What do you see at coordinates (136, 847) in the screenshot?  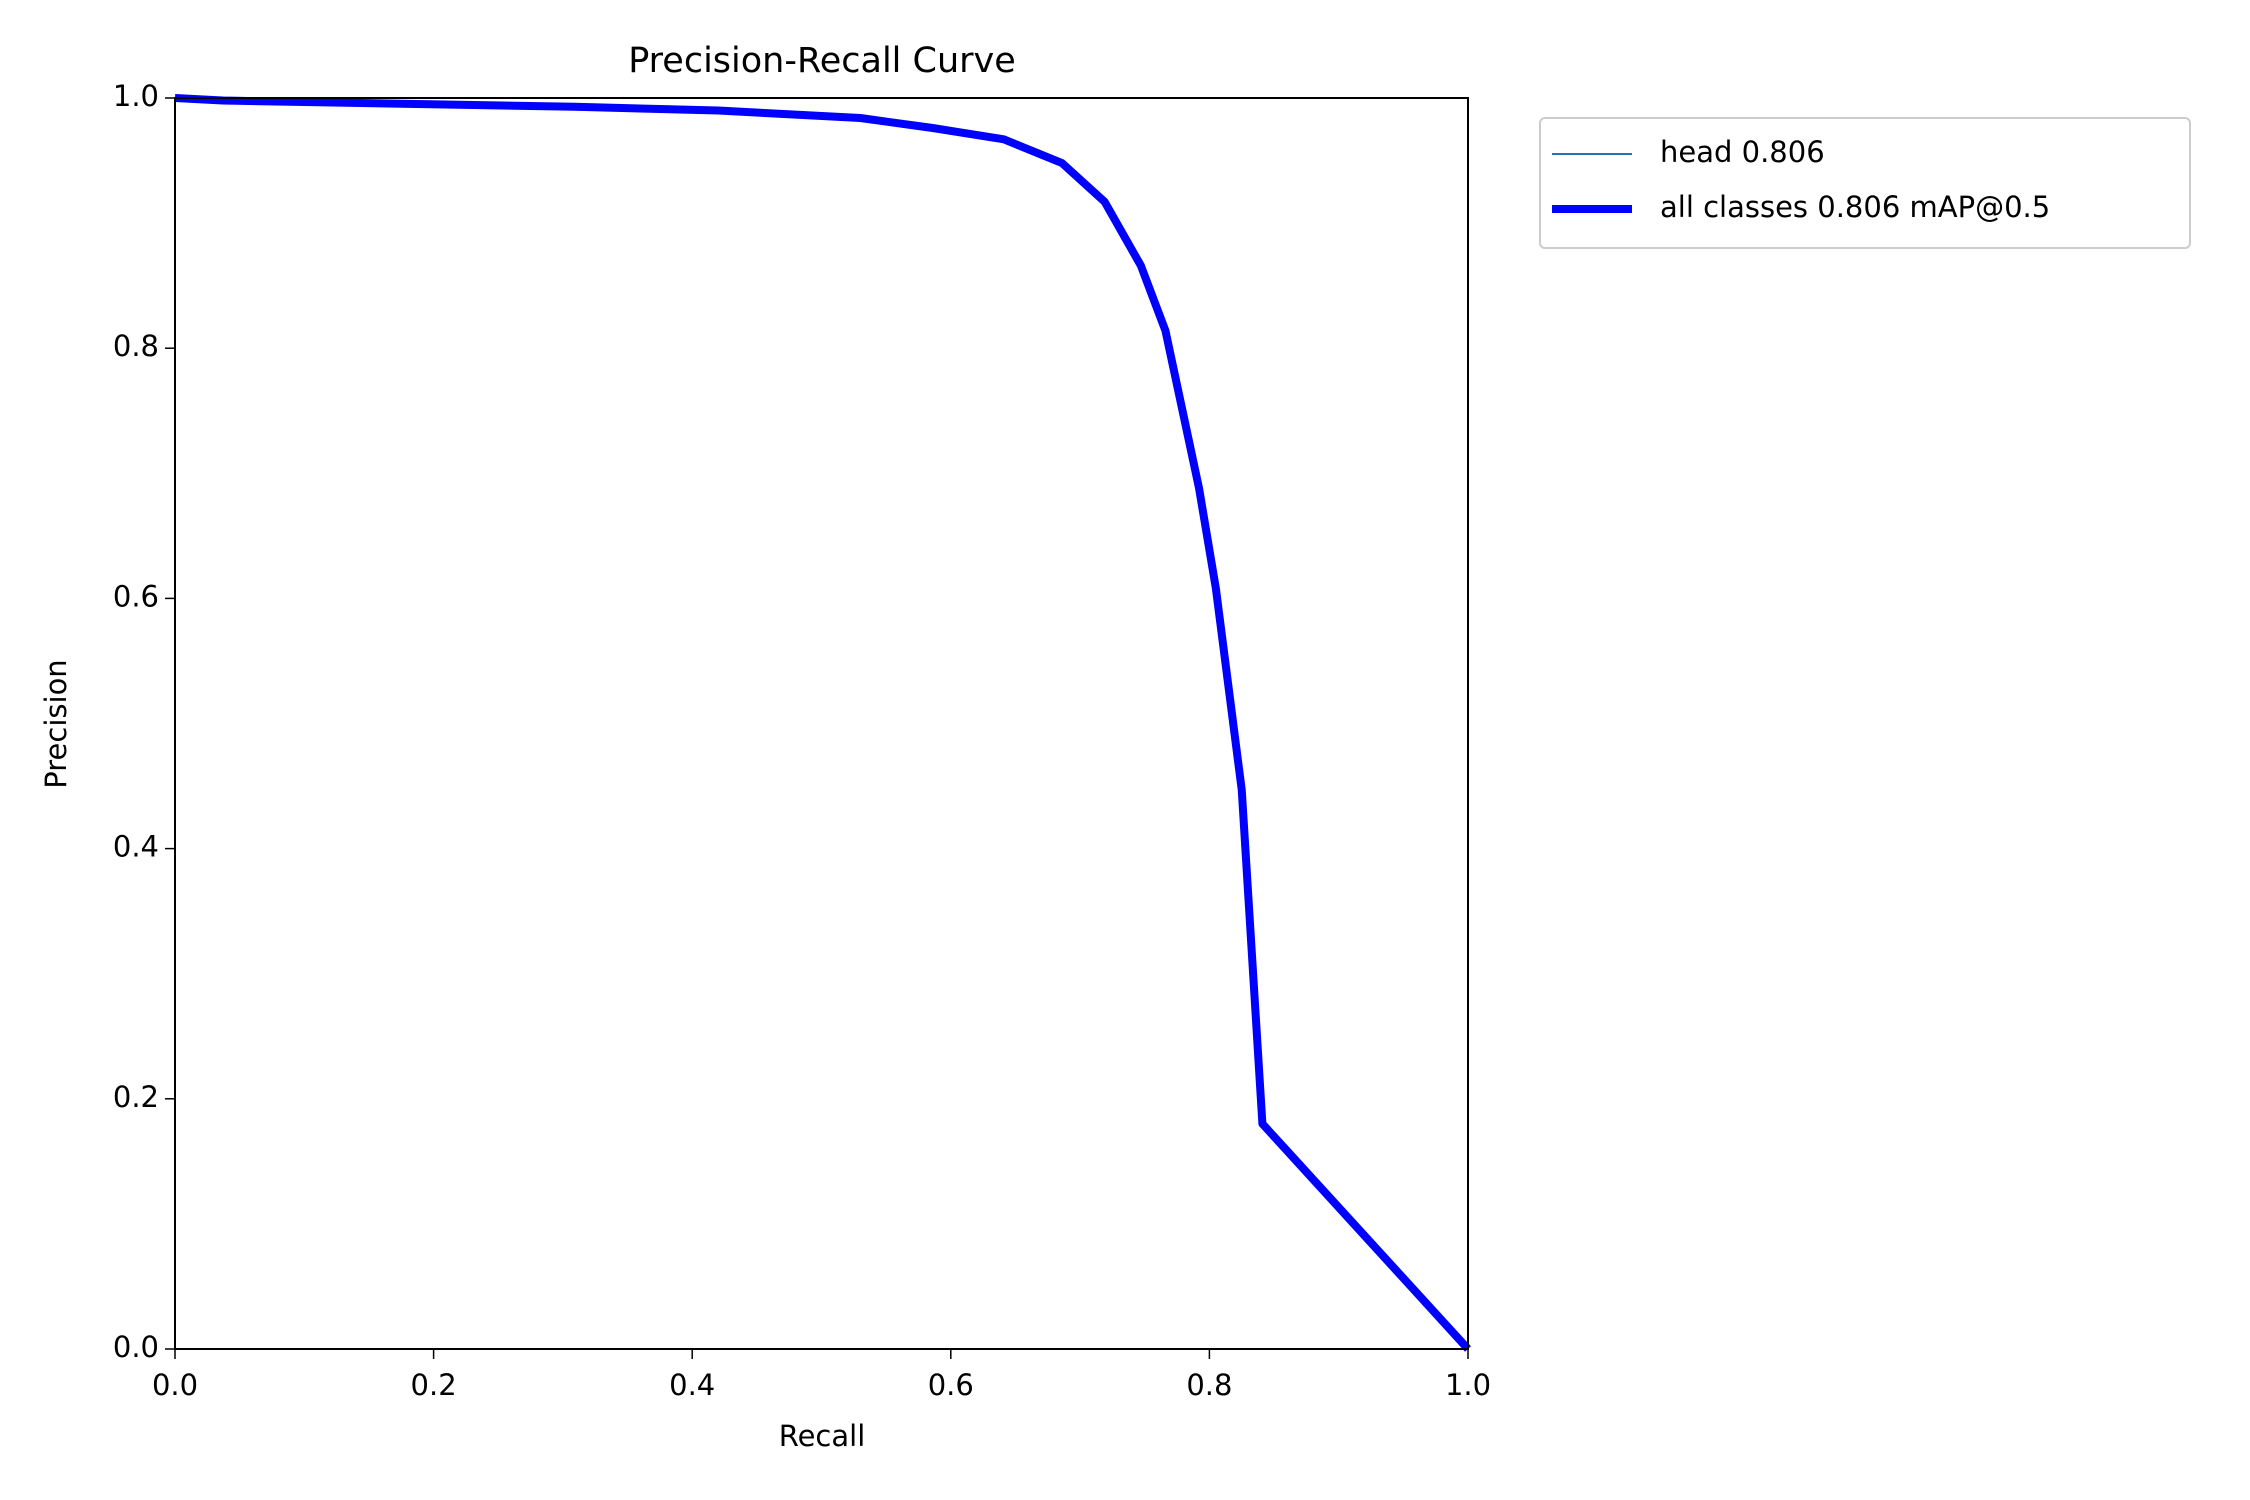 I see `y-tick-label: 0.4` at bounding box center [136, 847].